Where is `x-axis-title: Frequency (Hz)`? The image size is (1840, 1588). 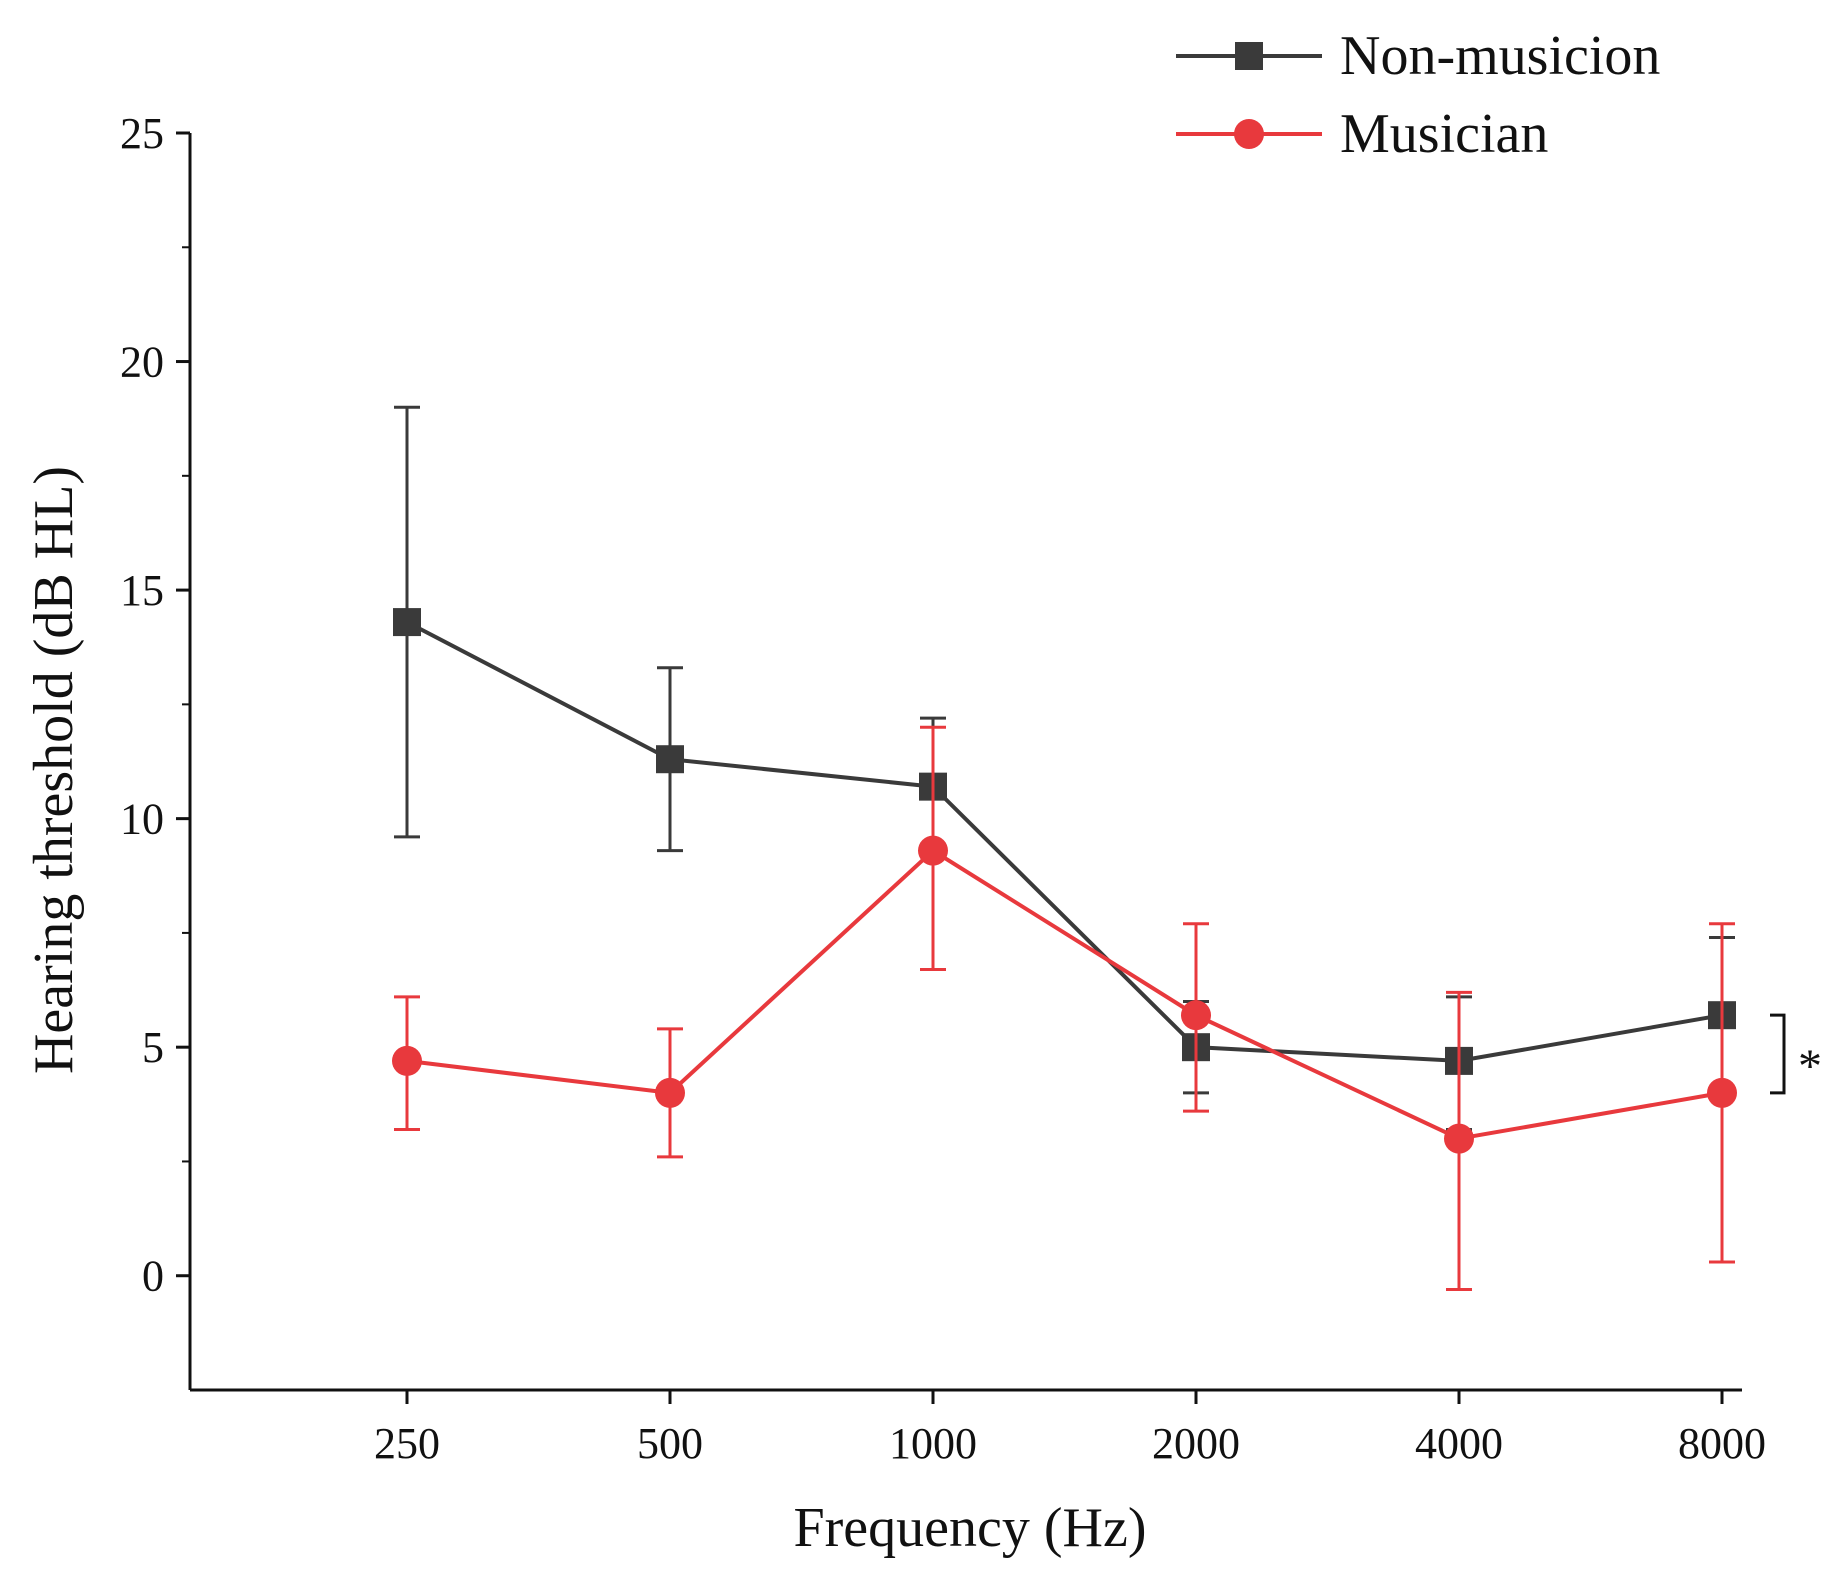 x-axis-title: Frequency (Hz) is located at coordinates (970, 1528).